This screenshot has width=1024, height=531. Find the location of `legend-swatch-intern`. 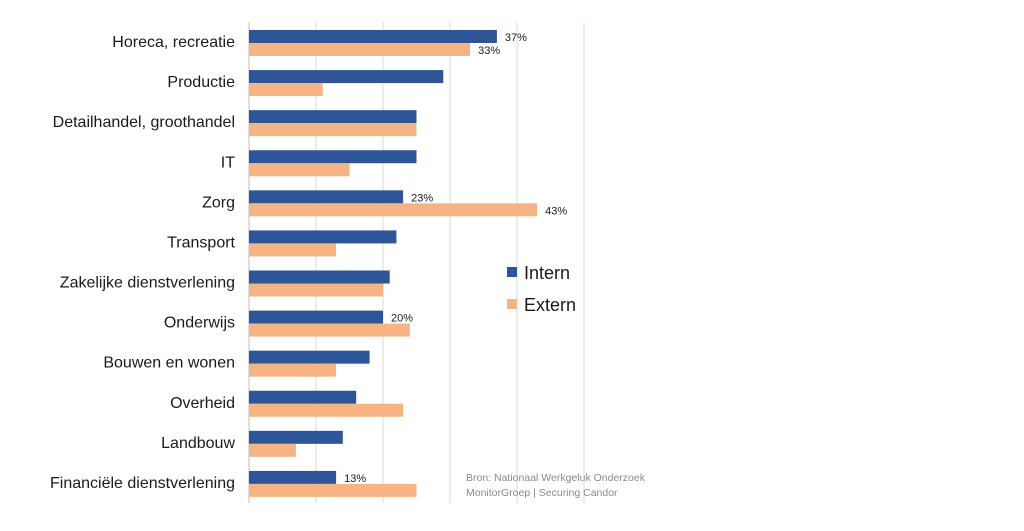

legend-swatch-intern is located at coordinates (512, 272).